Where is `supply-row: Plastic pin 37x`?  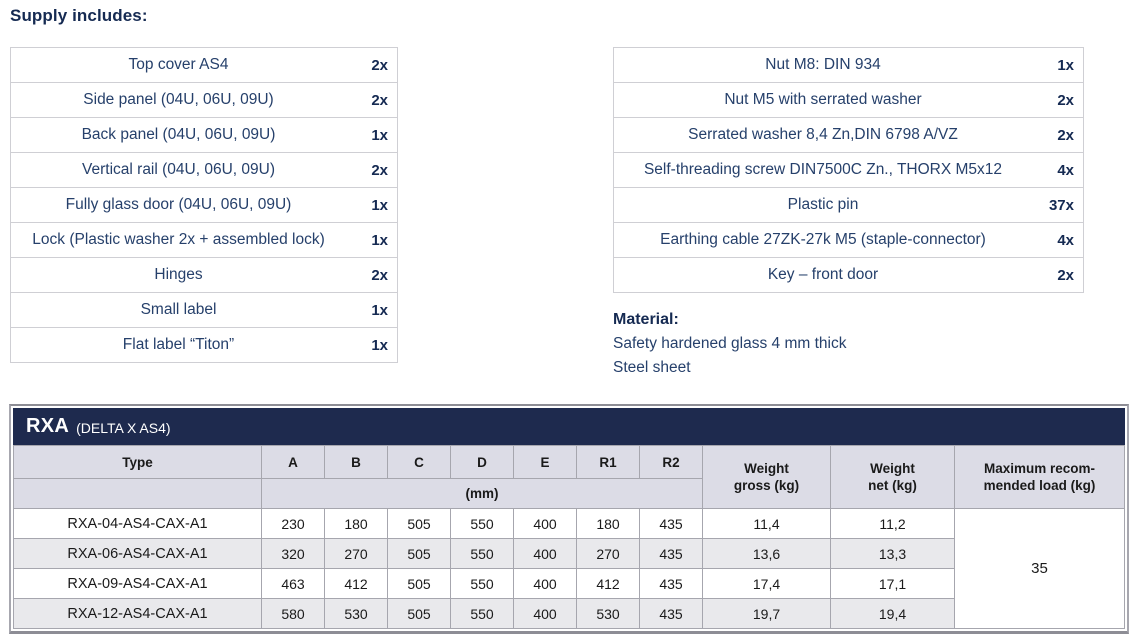 supply-row: Plastic pin 37x is located at coordinates (848, 205).